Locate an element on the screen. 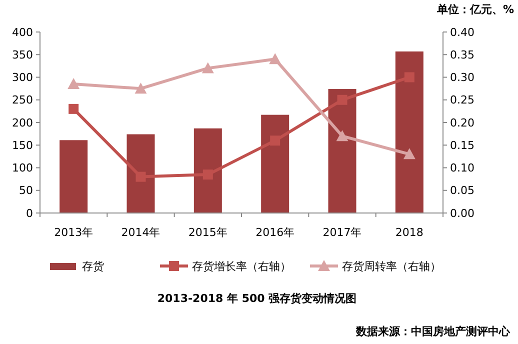 The width and height of the screenshot is (518, 344). y2-tick-label: 0.15 is located at coordinates (462, 145).